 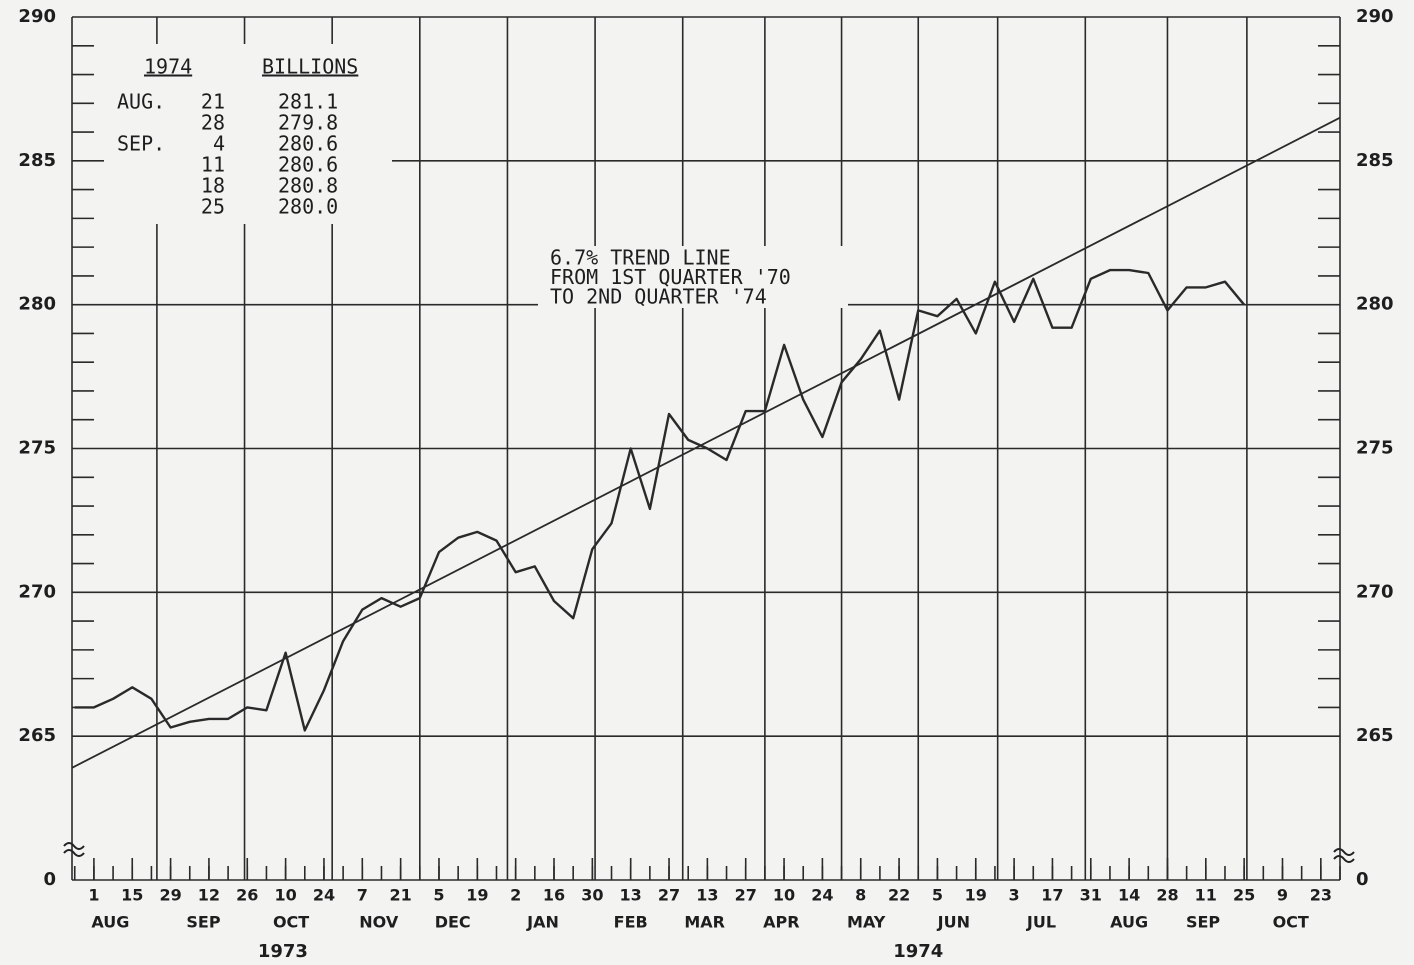 I want to click on table-cell: 25, so click(x=213, y=207).